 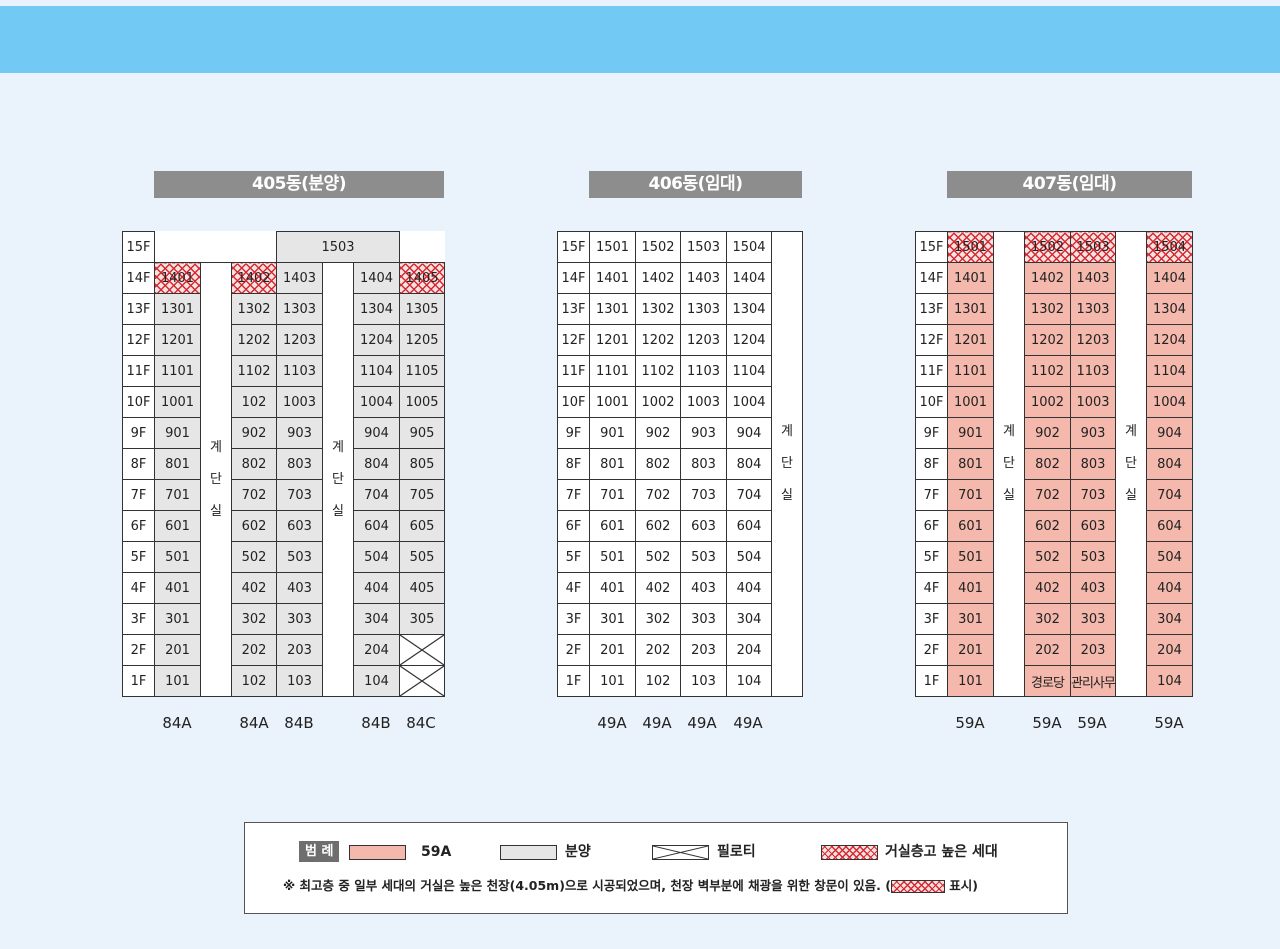 What do you see at coordinates (319, 851) in the screenshot?
I see `legend-title: 범 례` at bounding box center [319, 851].